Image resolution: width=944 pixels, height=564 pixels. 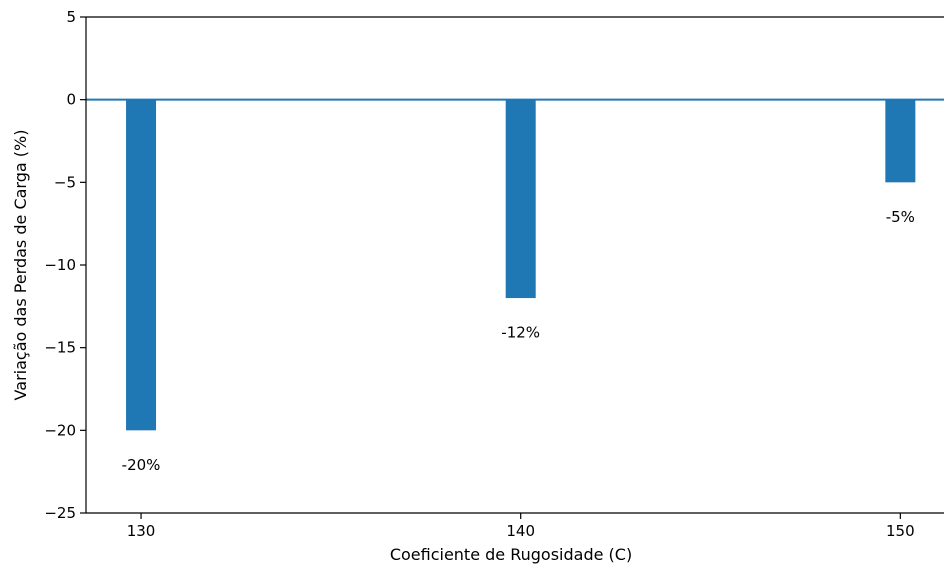 I want to click on y-tick-label: −25, so click(x=60, y=513).